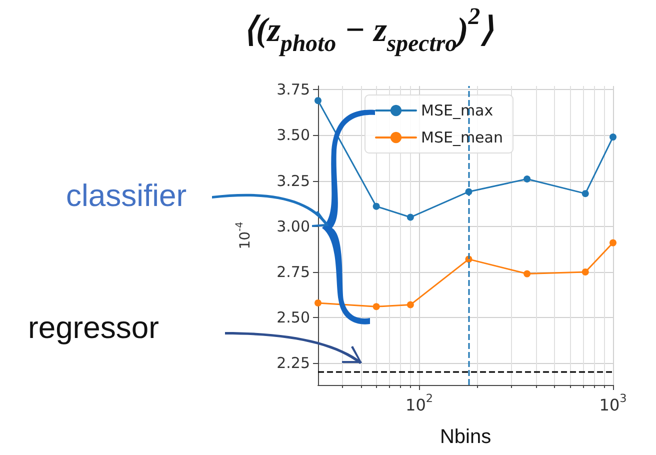  What do you see at coordinates (244, 236) in the screenshot?
I see `y-axis-title: 10-4` at bounding box center [244, 236].